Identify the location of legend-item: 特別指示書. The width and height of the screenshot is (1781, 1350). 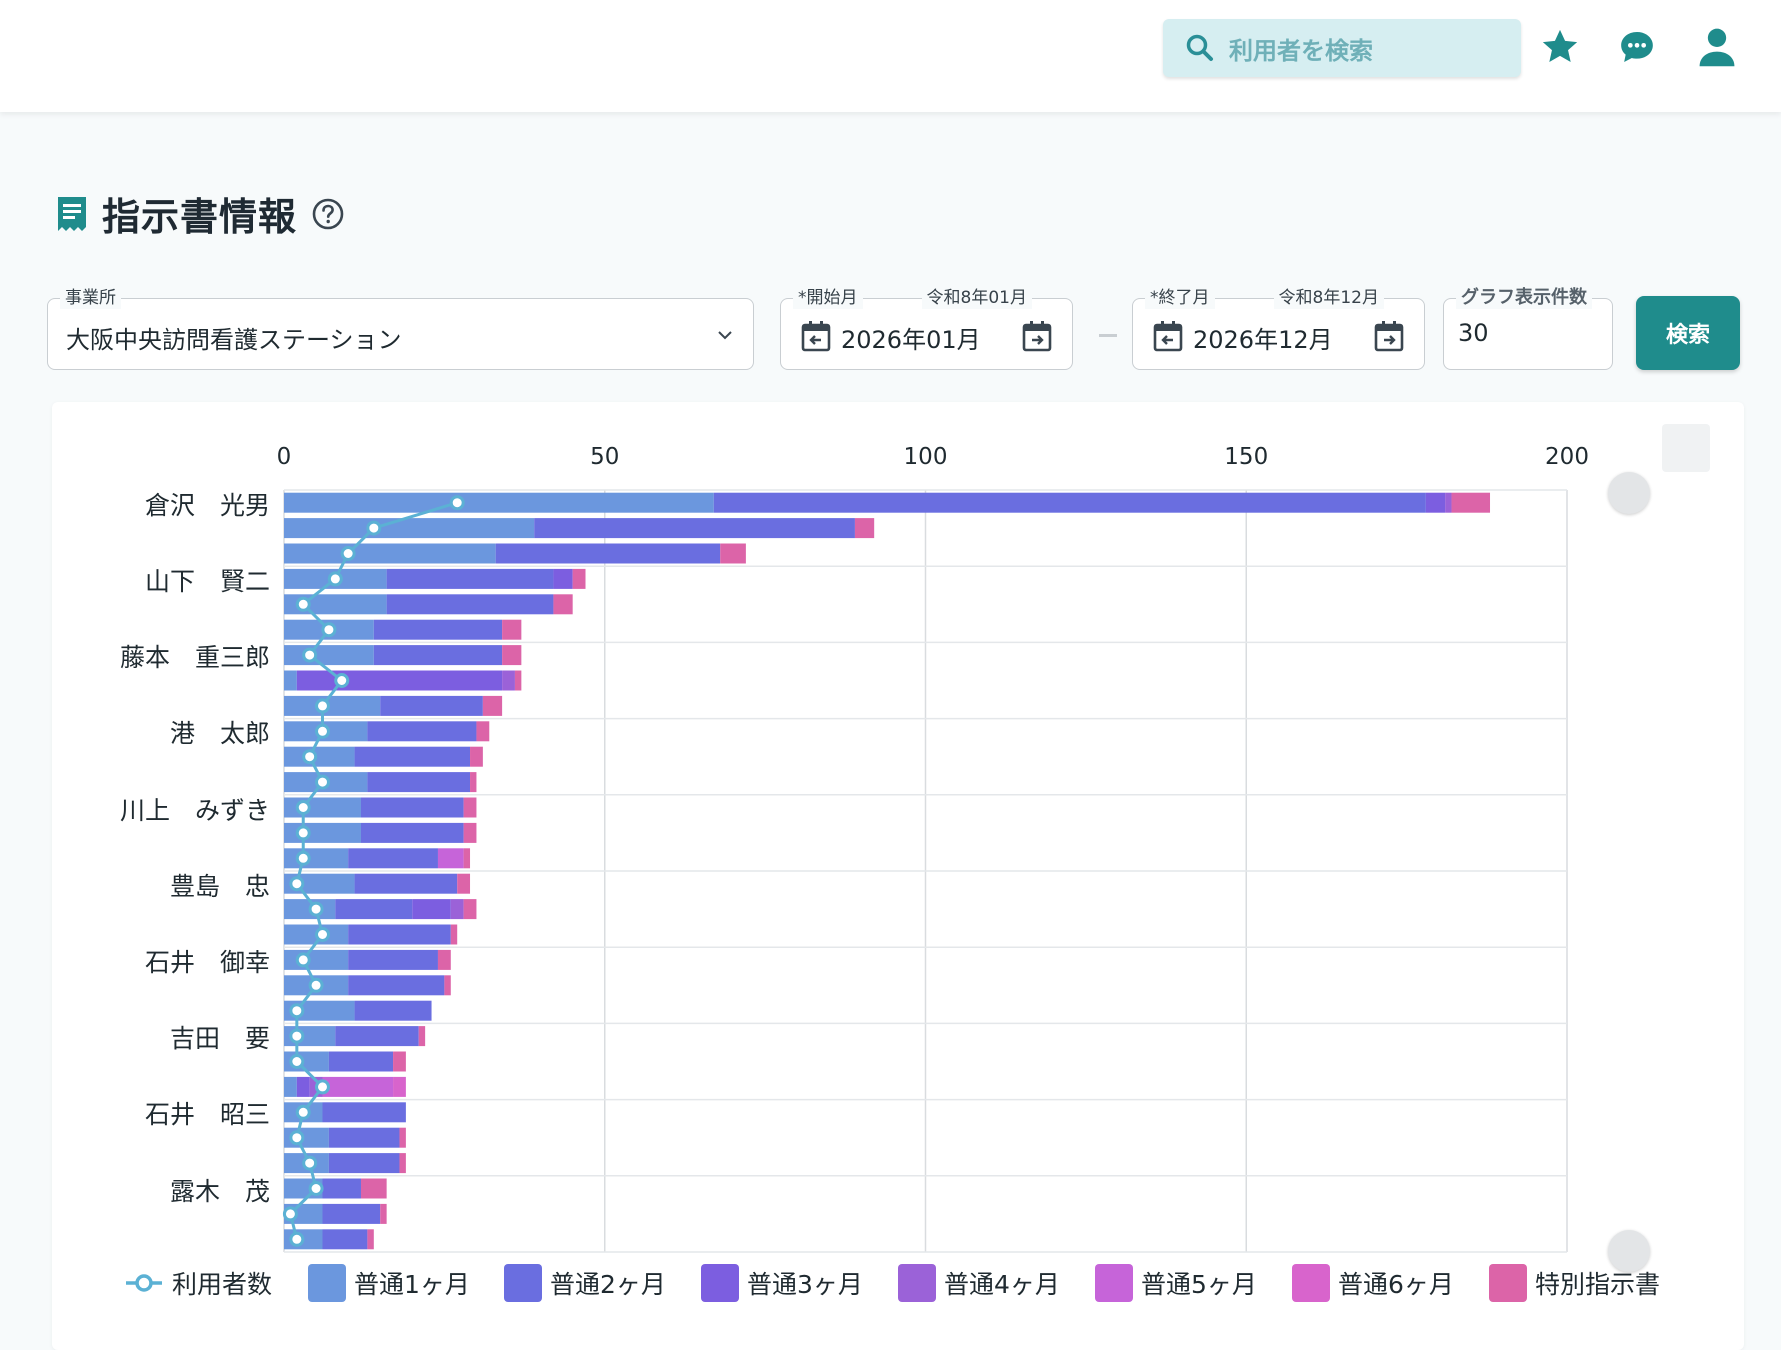
(1574, 1283).